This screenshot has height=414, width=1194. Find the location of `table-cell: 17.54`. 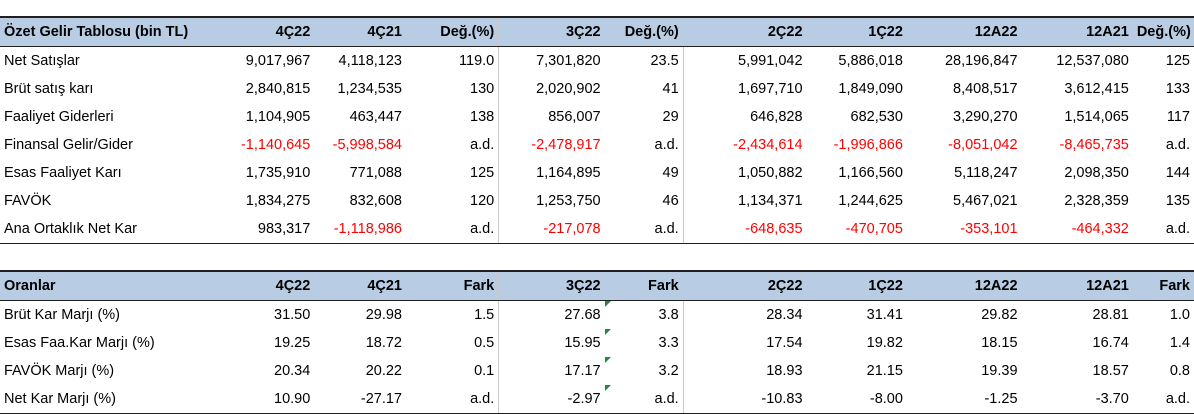

table-cell: 17.54 is located at coordinates (784, 343).